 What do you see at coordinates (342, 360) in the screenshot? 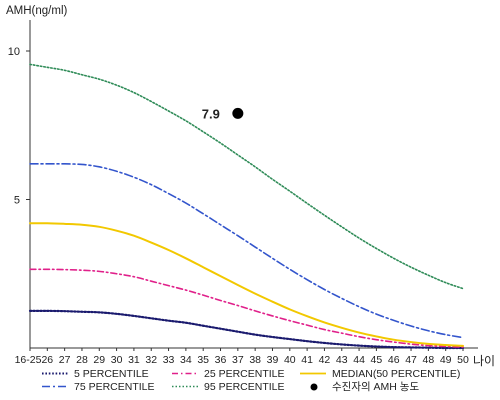
I see `x-tick-label: 43` at bounding box center [342, 360].